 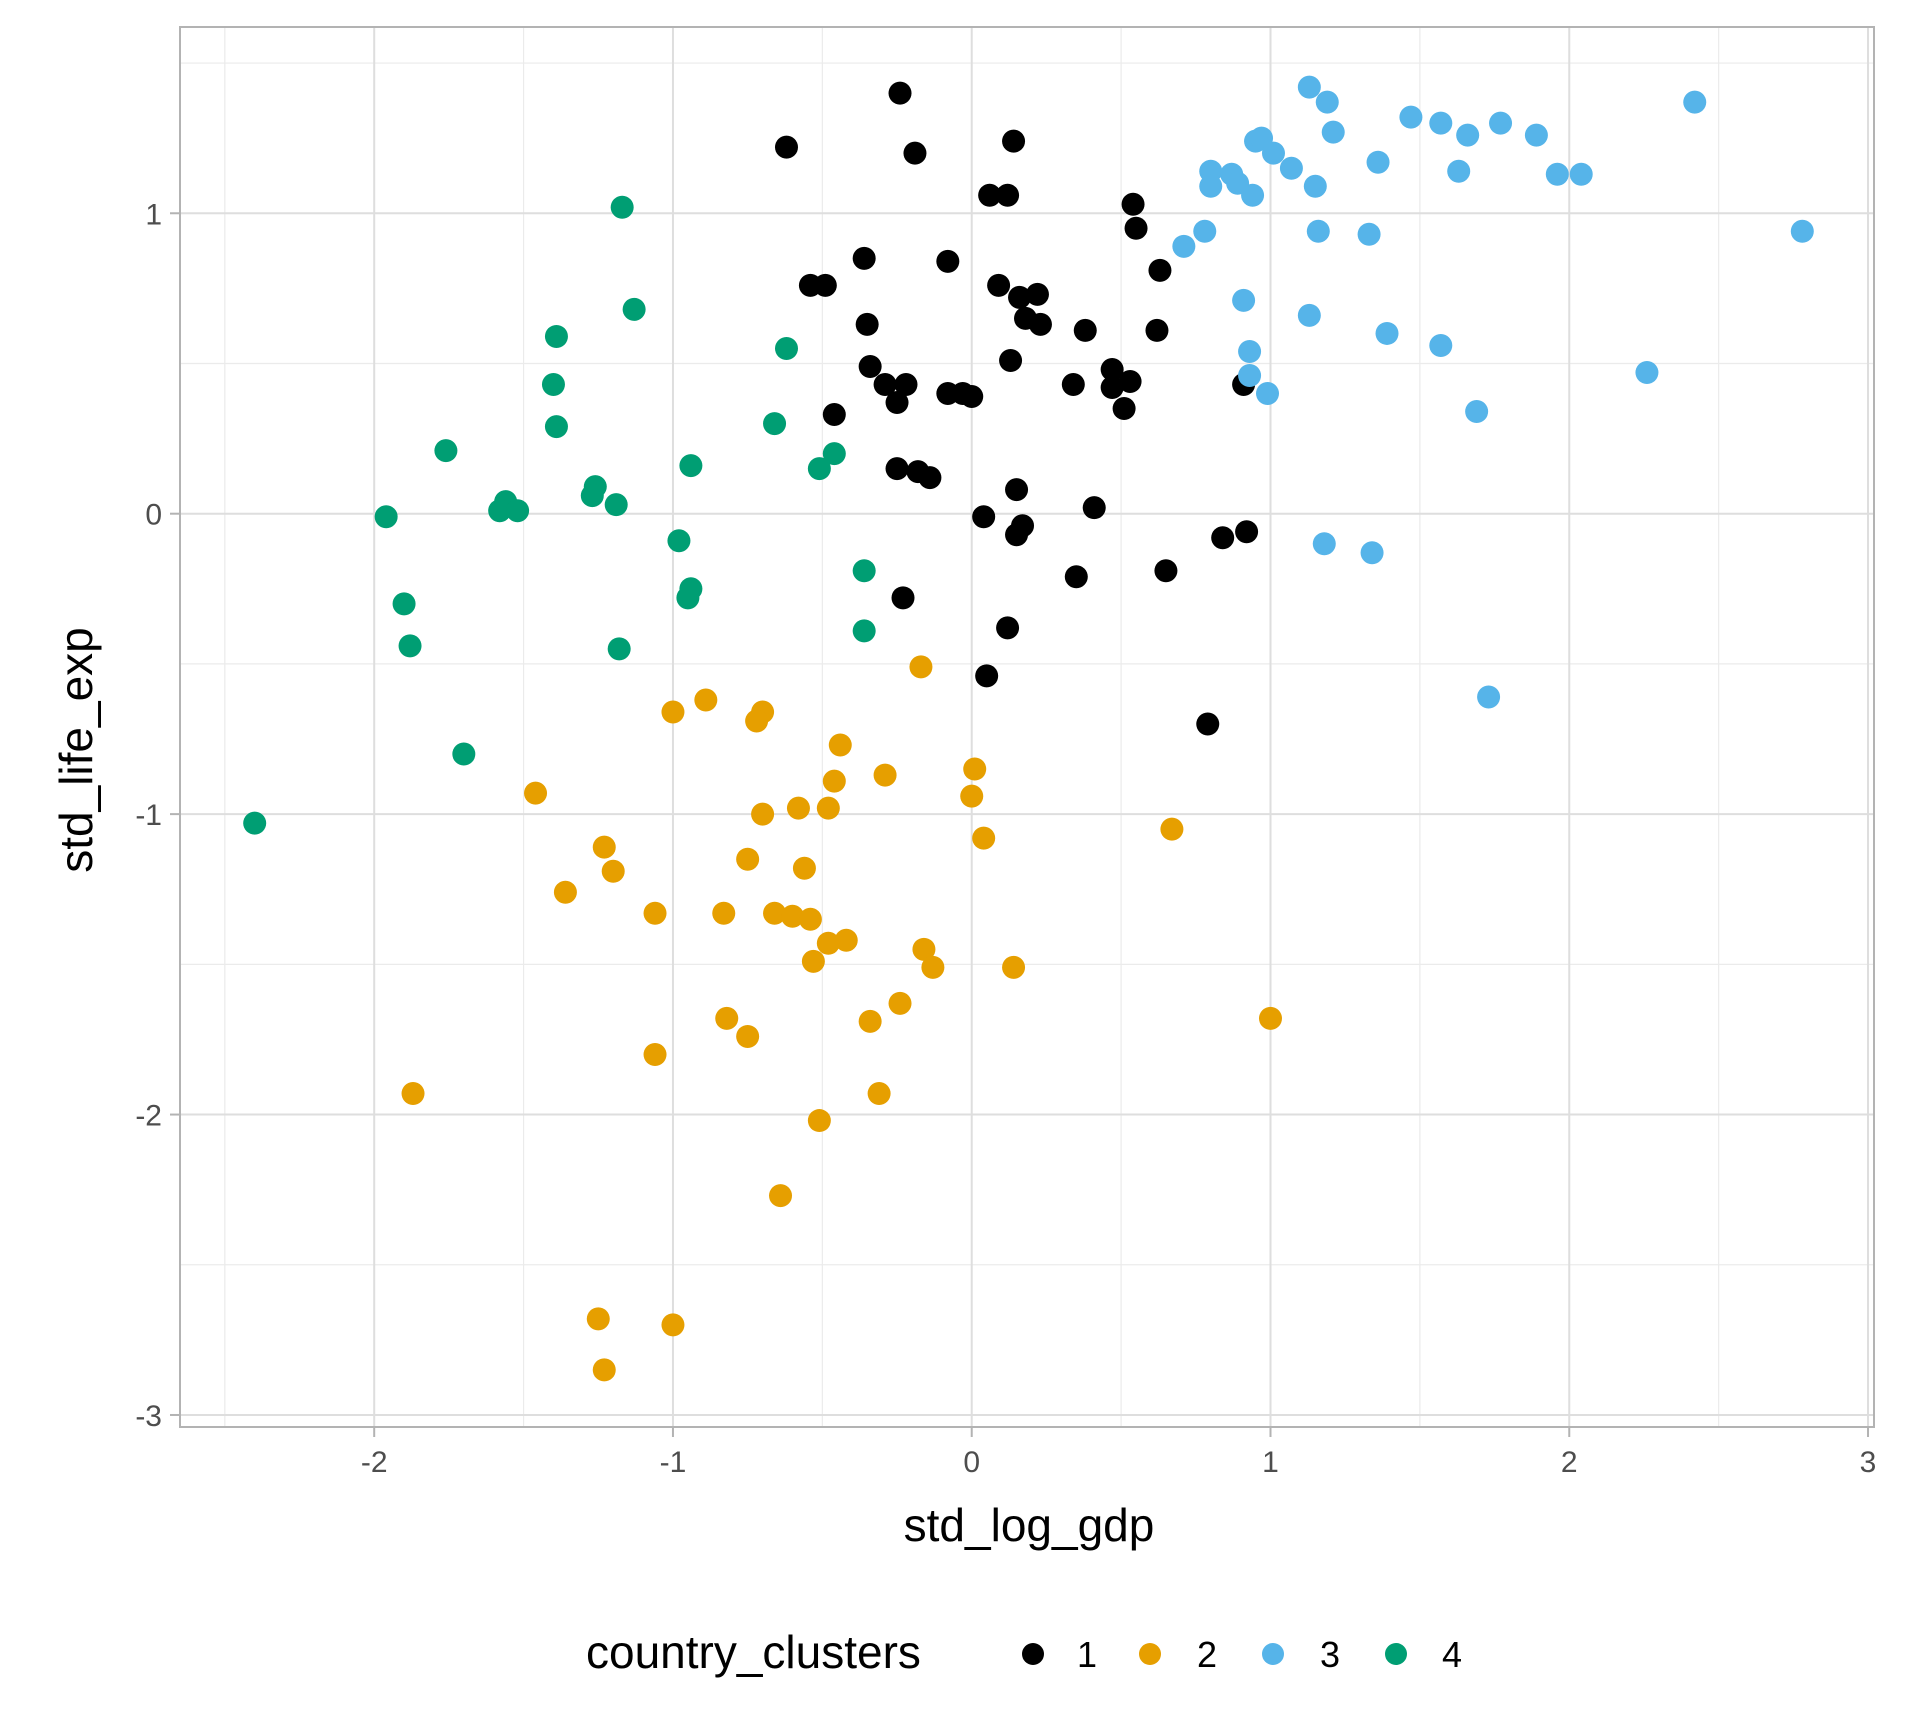 I want to click on x-tick-label: -2, so click(x=374, y=1462).